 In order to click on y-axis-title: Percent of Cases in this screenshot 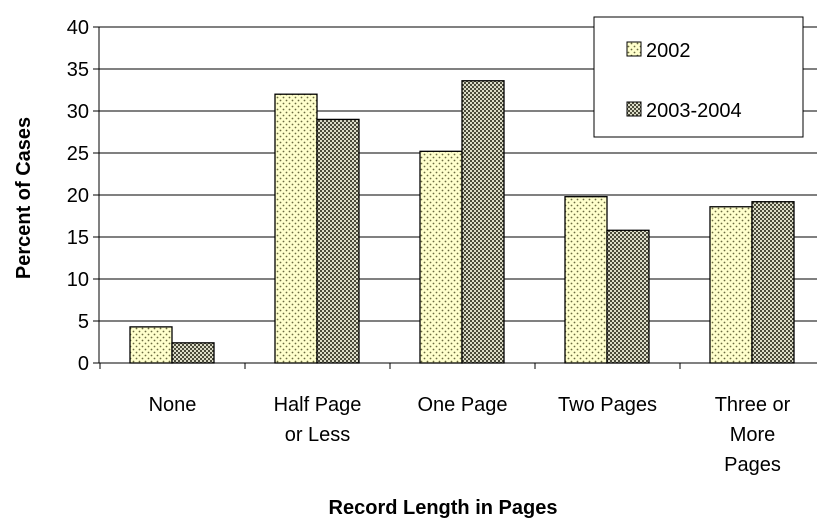, I will do `click(24, 198)`.